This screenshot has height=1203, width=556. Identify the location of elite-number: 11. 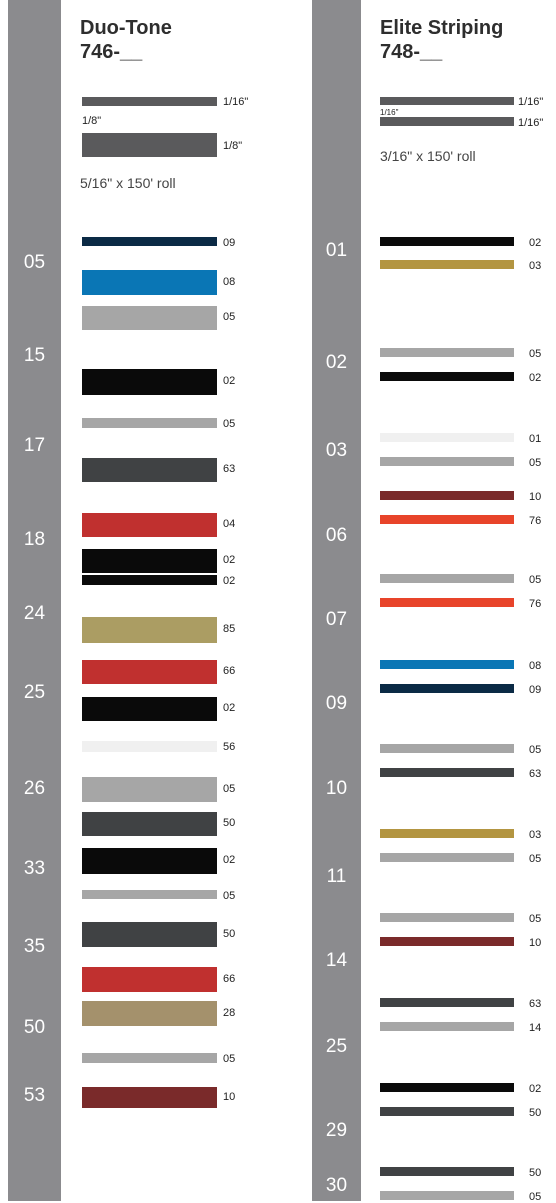
(336, 876).